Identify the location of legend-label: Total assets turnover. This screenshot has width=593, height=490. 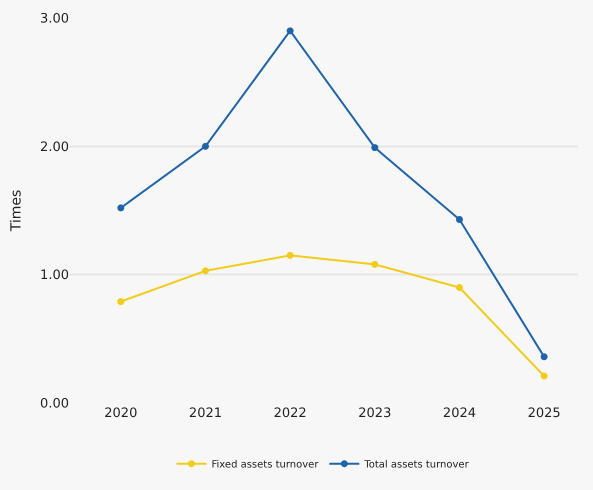
(416, 465).